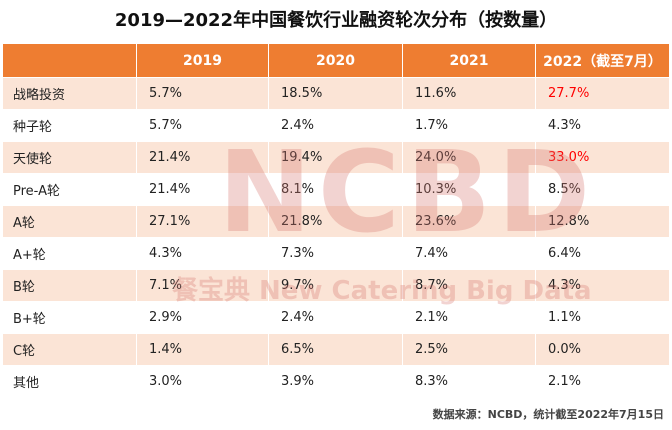 The image size is (672, 430). Describe the element at coordinates (70, 189) in the screenshot. I see `row-label: Pre-A轮` at that location.